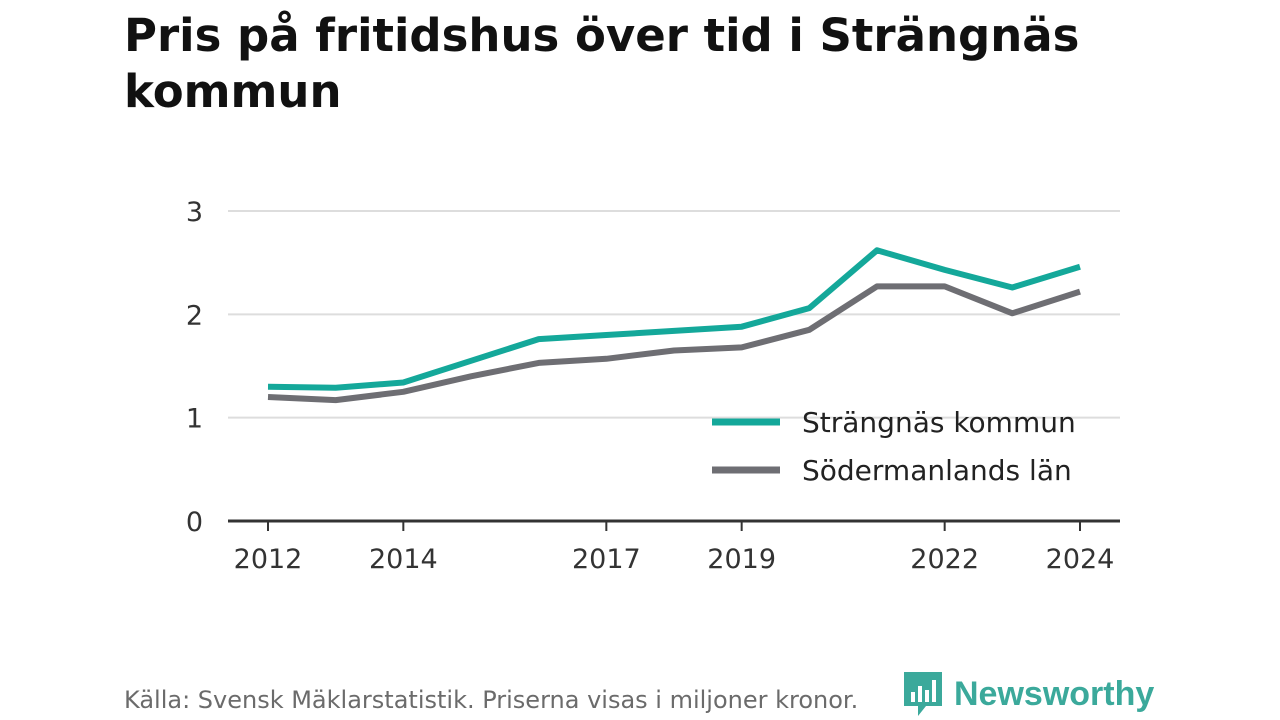 The height and width of the screenshot is (720, 1280). Describe the element at coordinates (944, 559) in the screenshot. I see `x-tick-label: 2022` at that location.